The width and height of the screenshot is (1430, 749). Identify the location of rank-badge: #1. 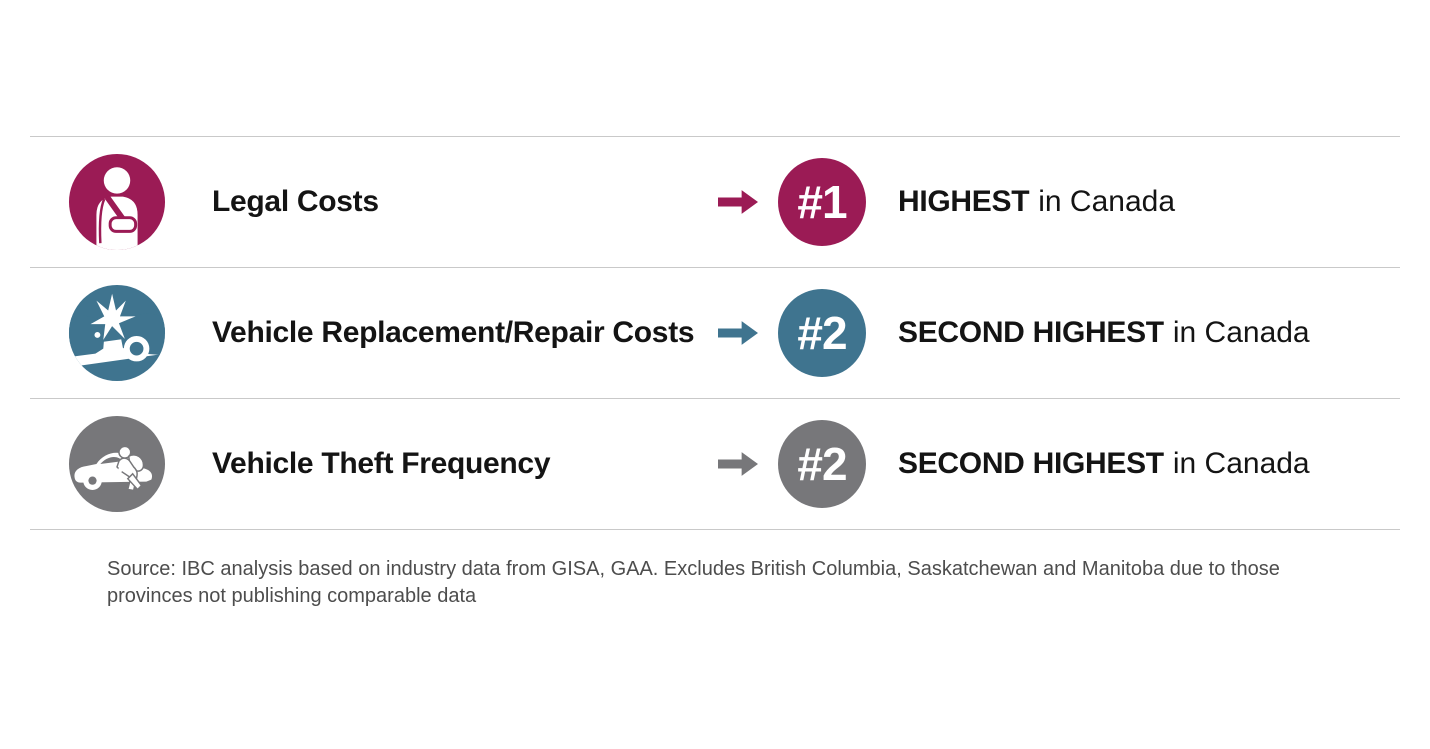
(822, 202).